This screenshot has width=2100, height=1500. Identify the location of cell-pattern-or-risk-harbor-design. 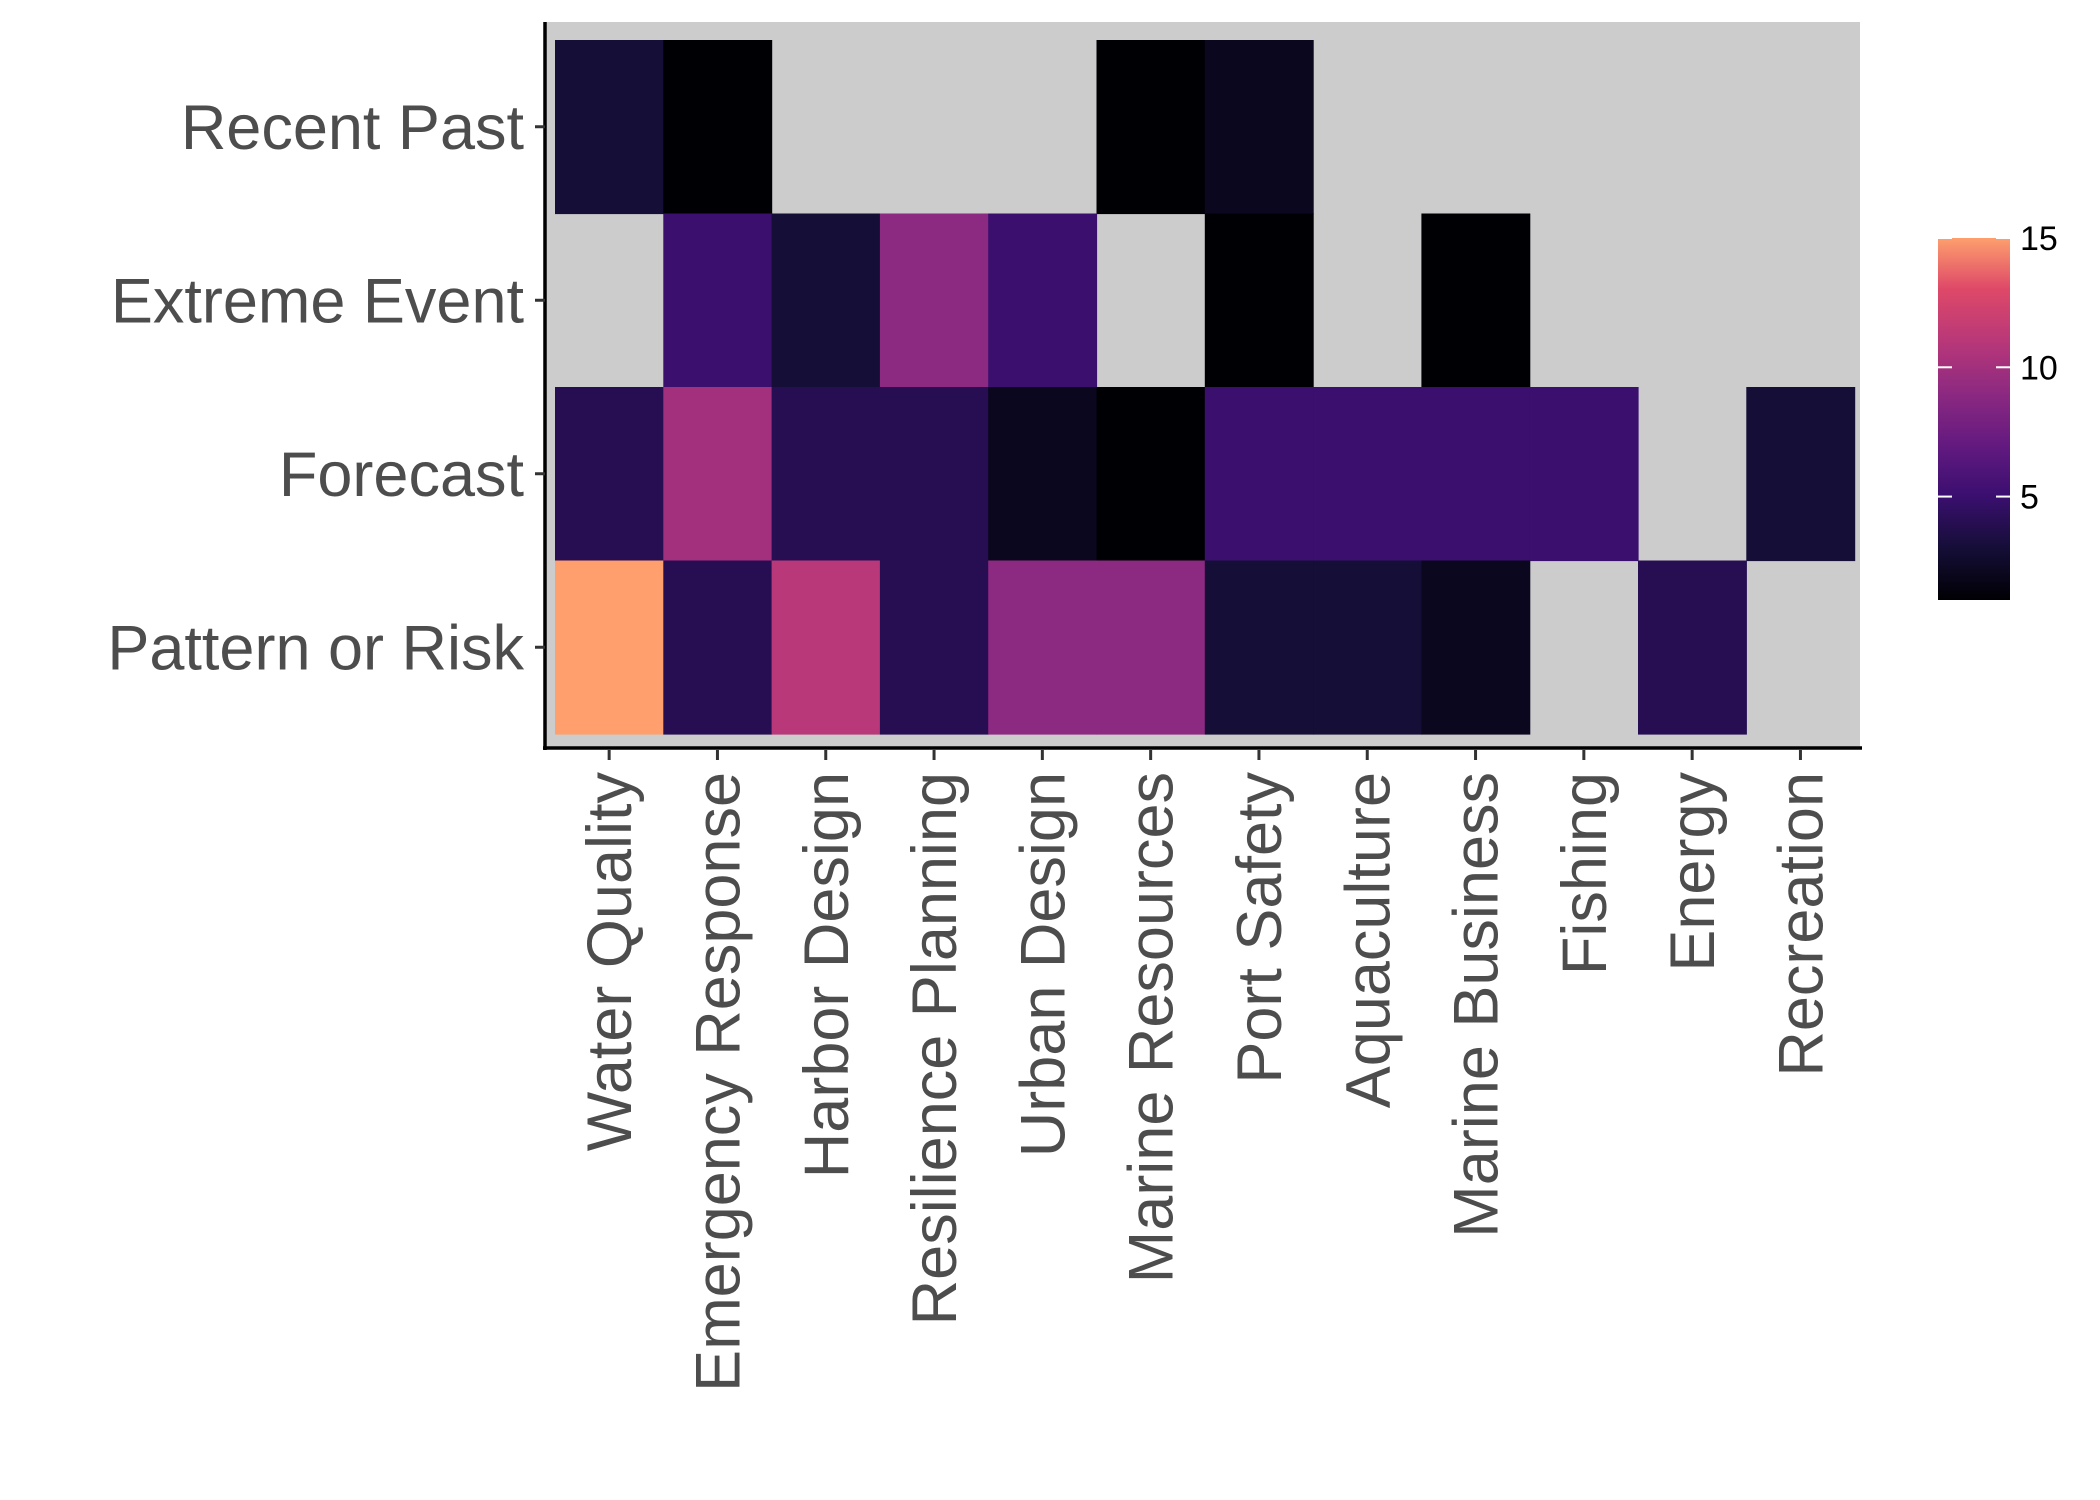
(826, 647).